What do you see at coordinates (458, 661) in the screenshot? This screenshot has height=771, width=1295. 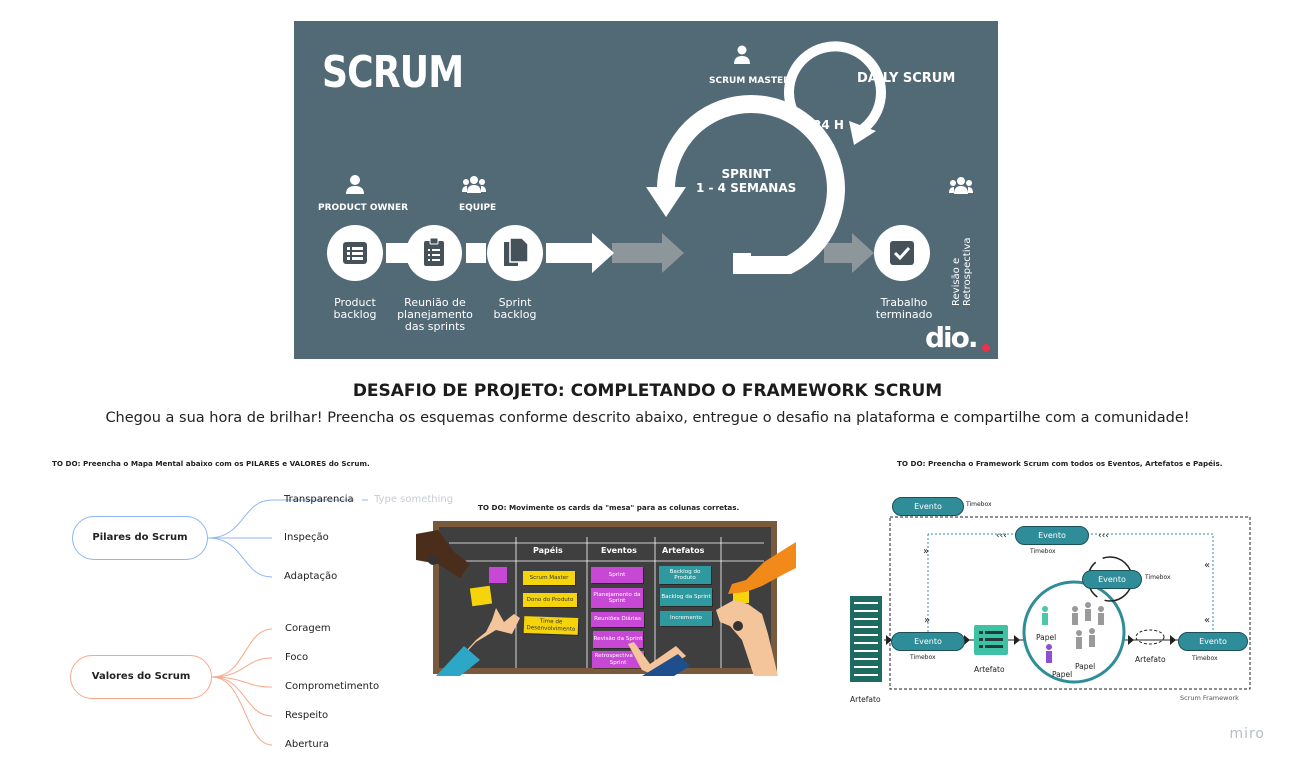 I see `sleeve-left-icon` at bounding box center [458, 661].